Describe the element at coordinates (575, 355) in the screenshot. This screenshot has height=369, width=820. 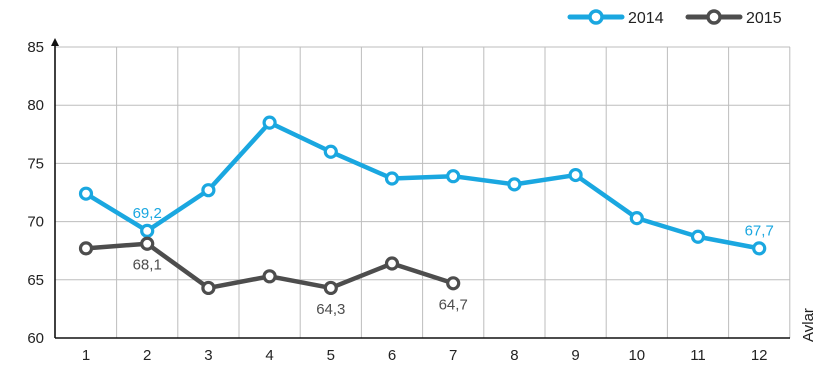
I see `x-tick-label: 9` at that location.